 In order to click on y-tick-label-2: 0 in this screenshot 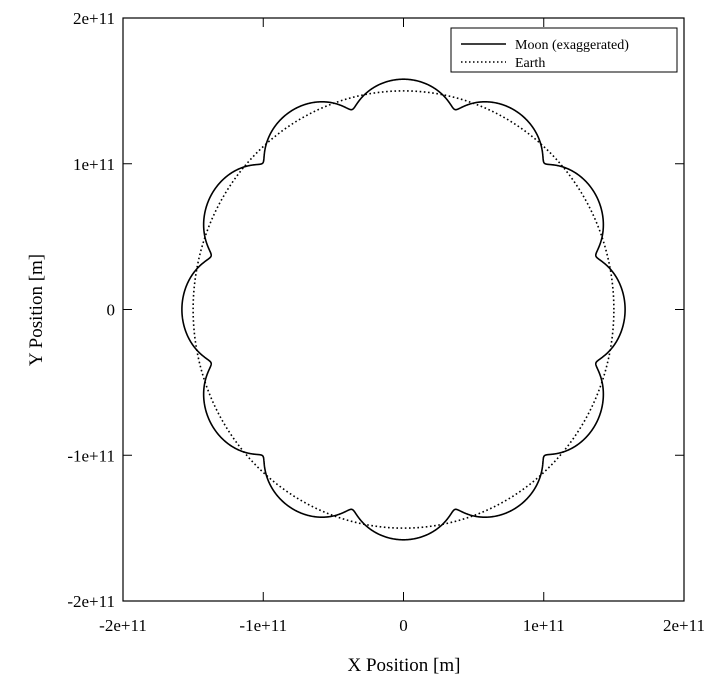, I will do `click(111, 310)`.